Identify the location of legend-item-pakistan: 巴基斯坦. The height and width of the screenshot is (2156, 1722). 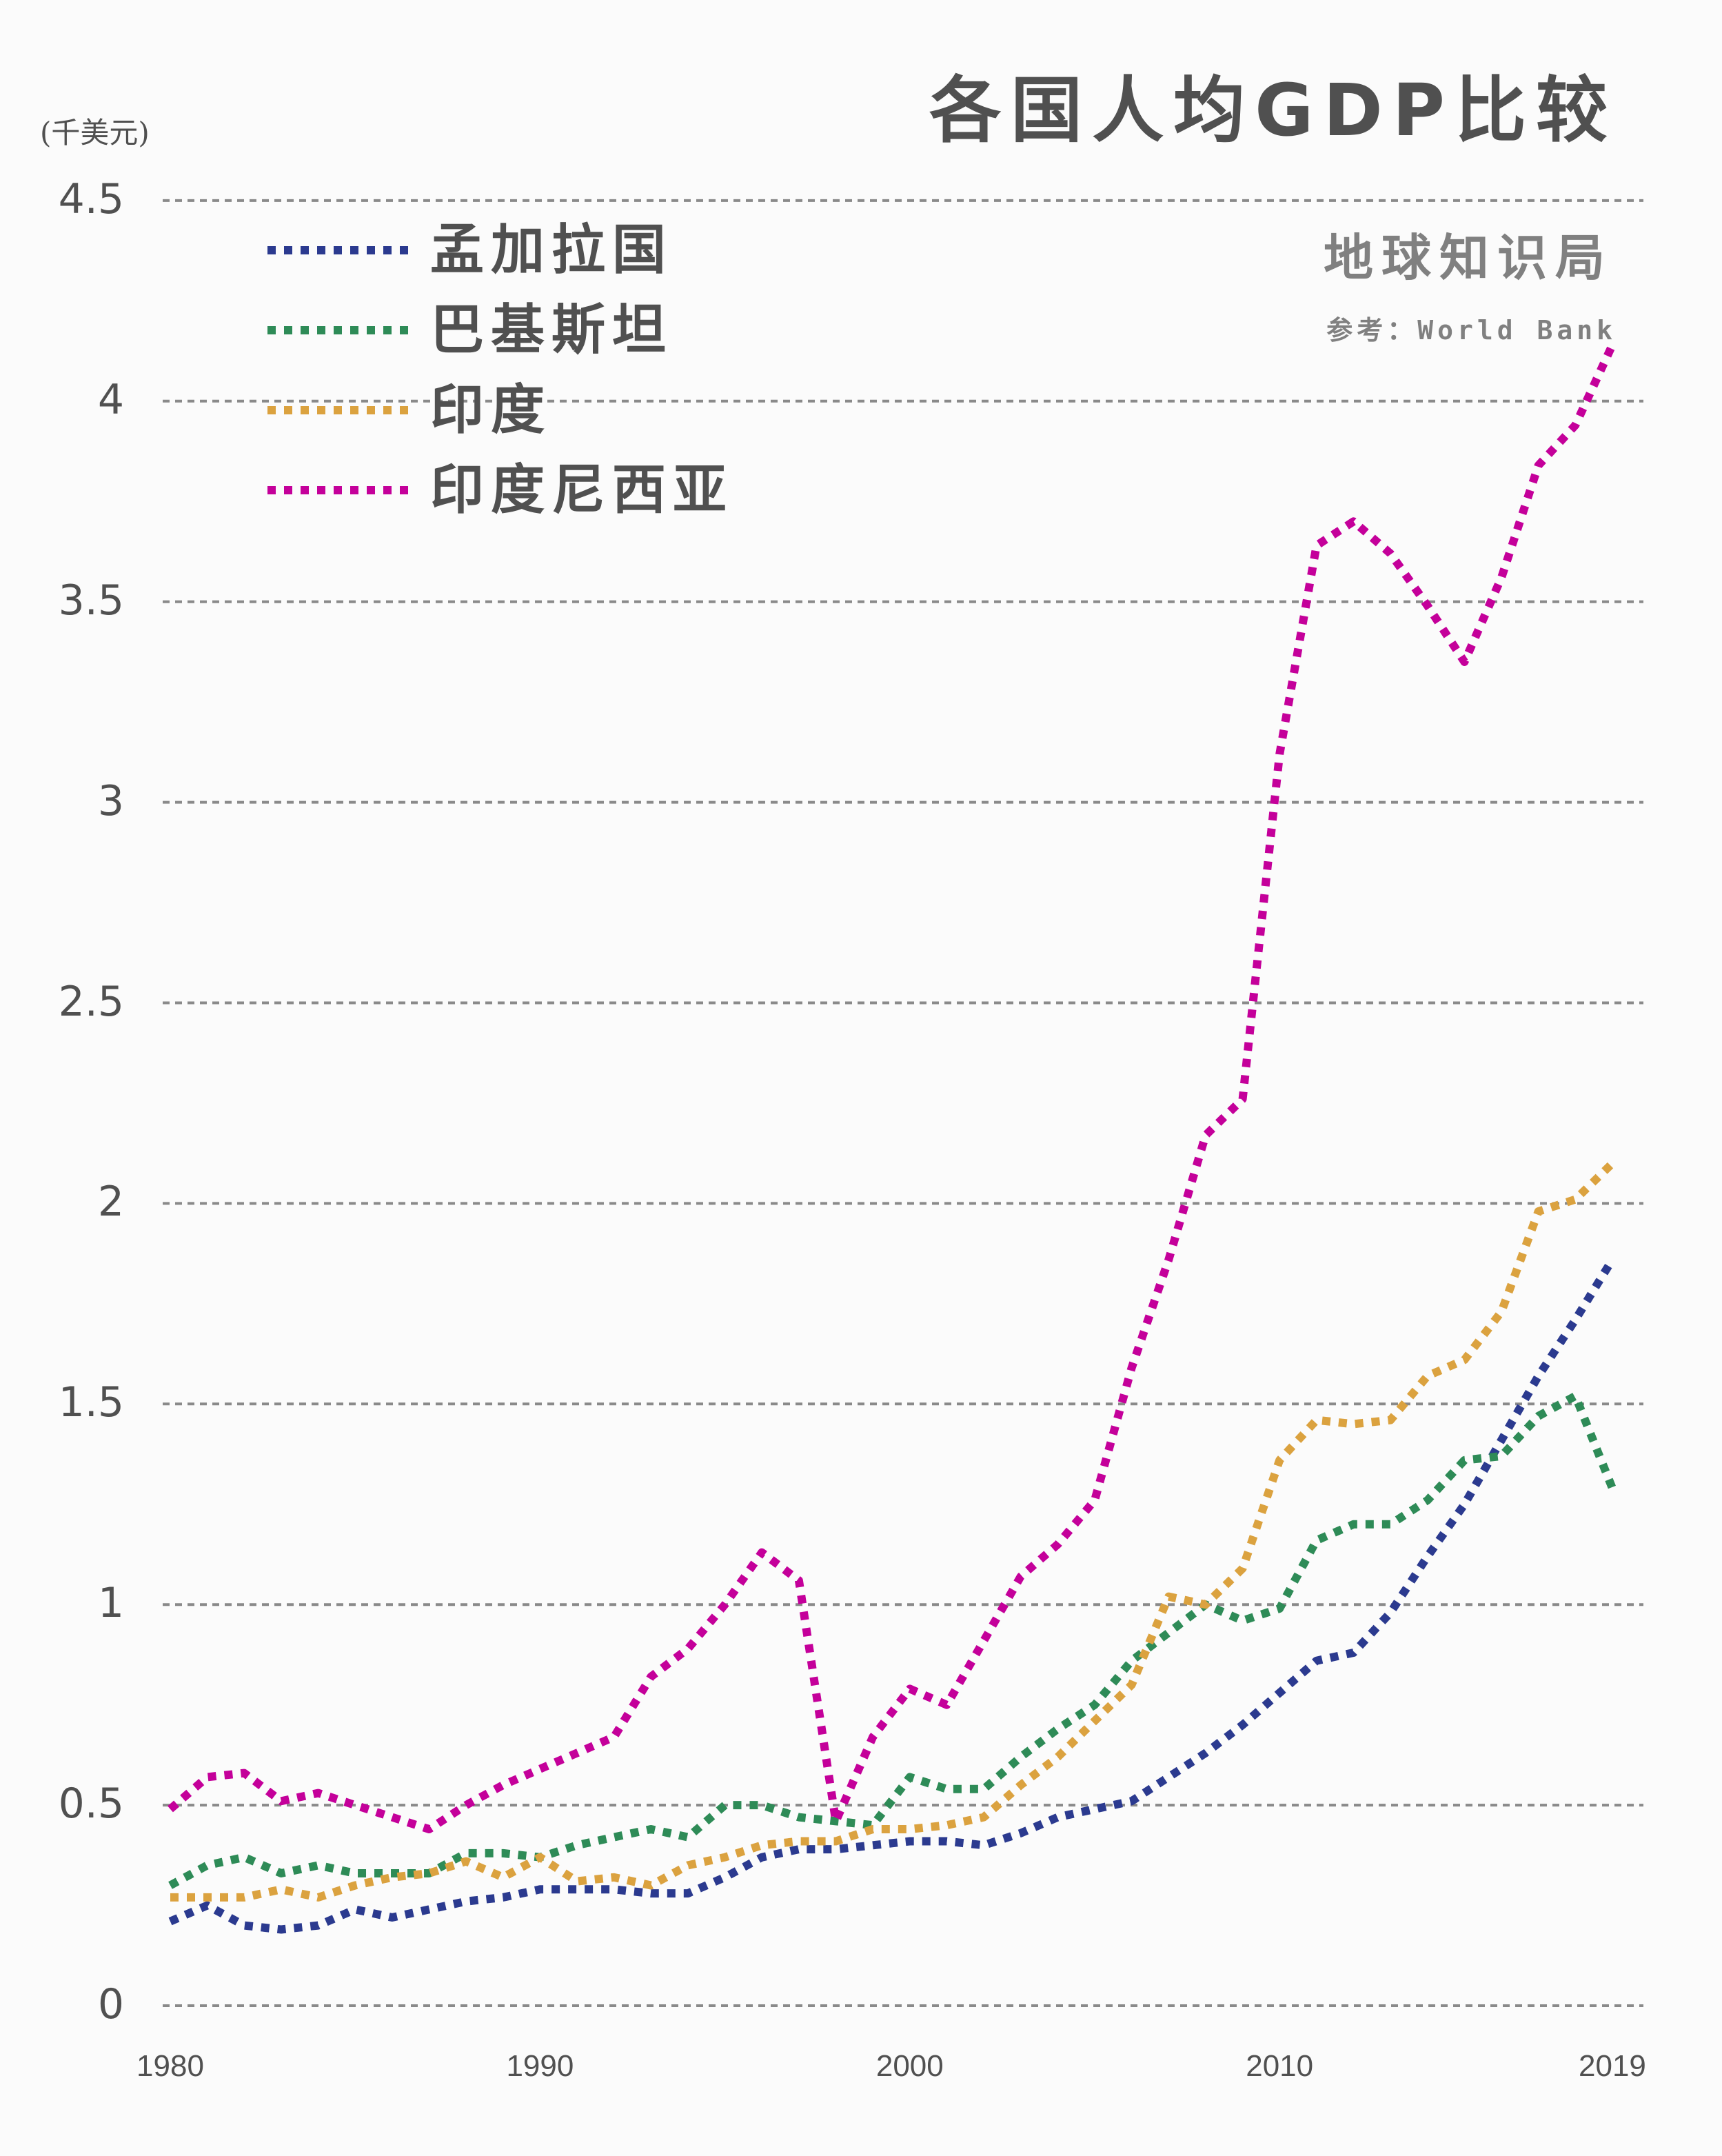
(500, 330).